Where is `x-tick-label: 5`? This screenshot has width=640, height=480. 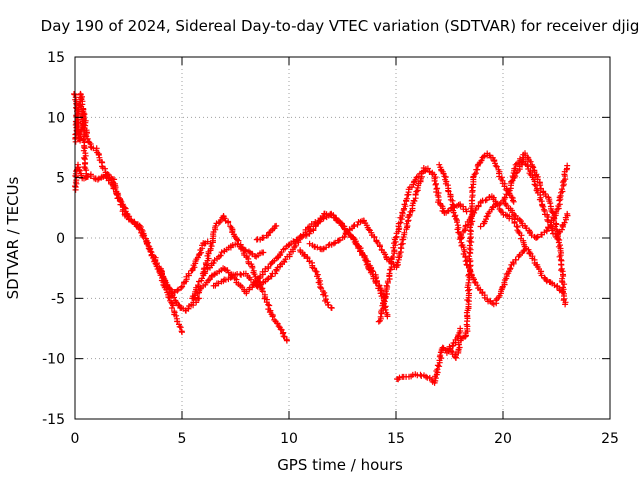 x-tick-label: 5 is located at coordinates (182, 439).